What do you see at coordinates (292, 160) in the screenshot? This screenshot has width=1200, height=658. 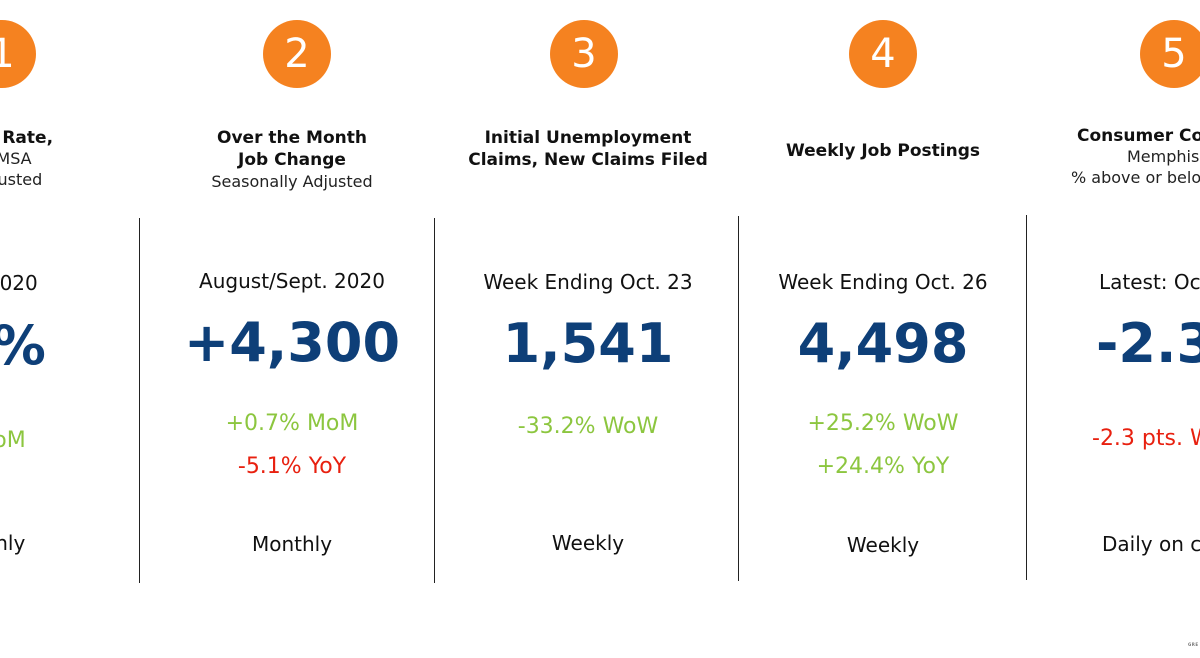 I see `panel-2-title-line-2: Job Change` at bounding box center [292, 160].